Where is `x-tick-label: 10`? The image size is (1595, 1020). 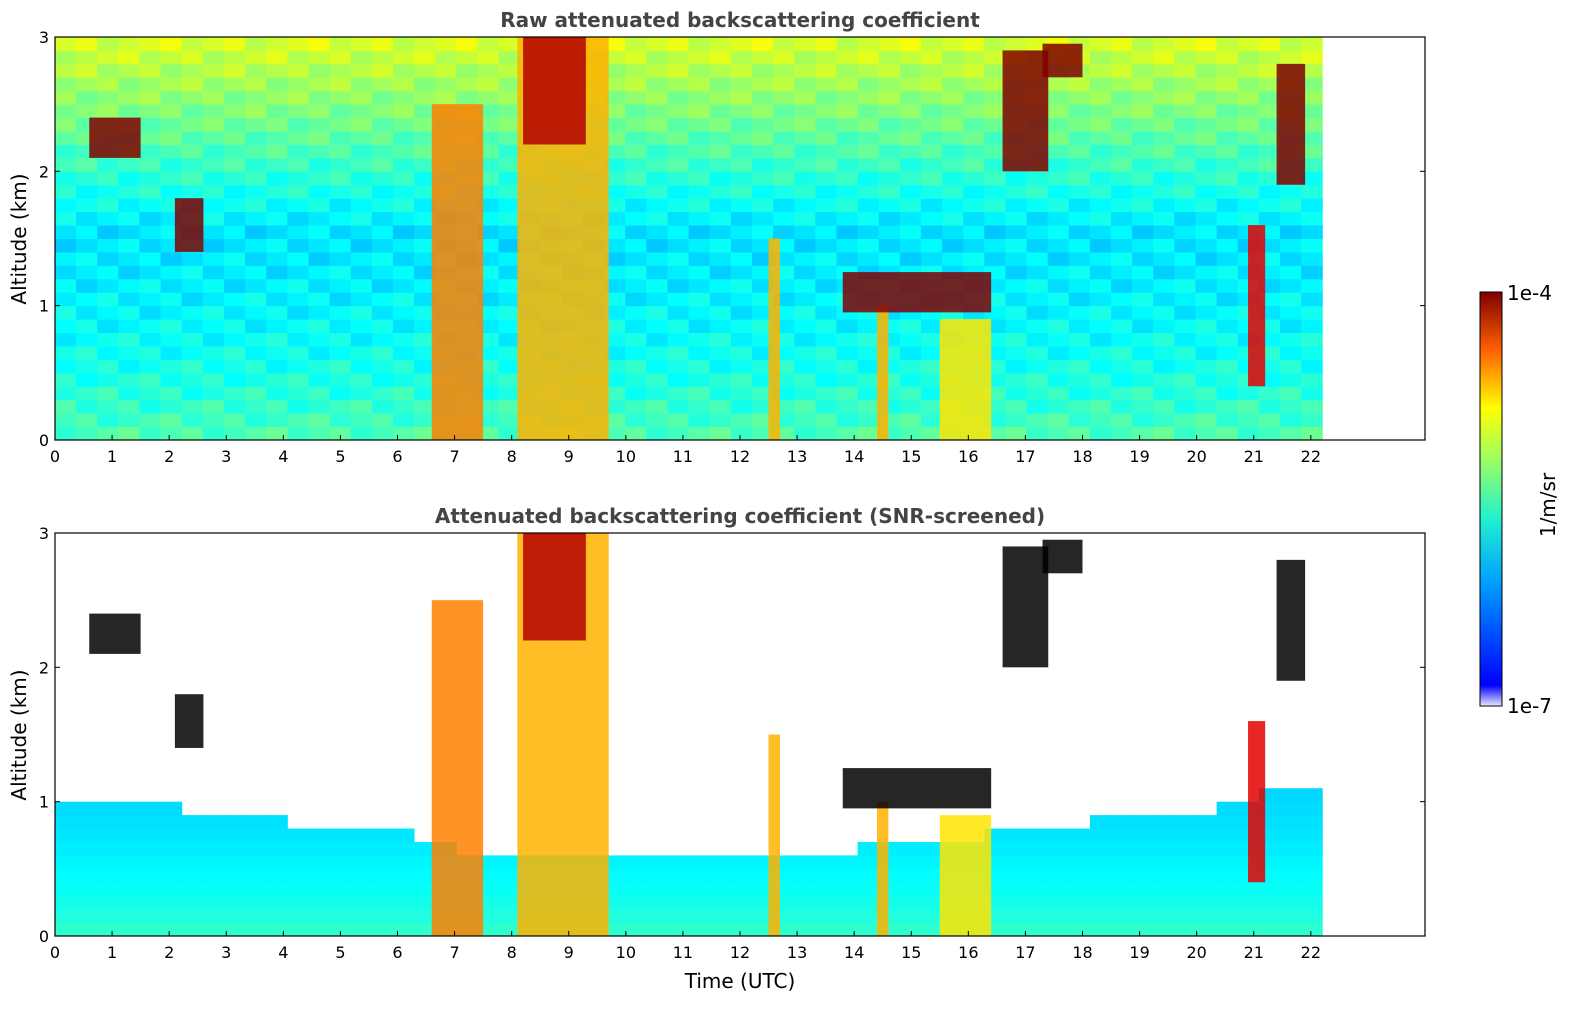
x-tick-label: 10 is located at coordinates (626, 456).